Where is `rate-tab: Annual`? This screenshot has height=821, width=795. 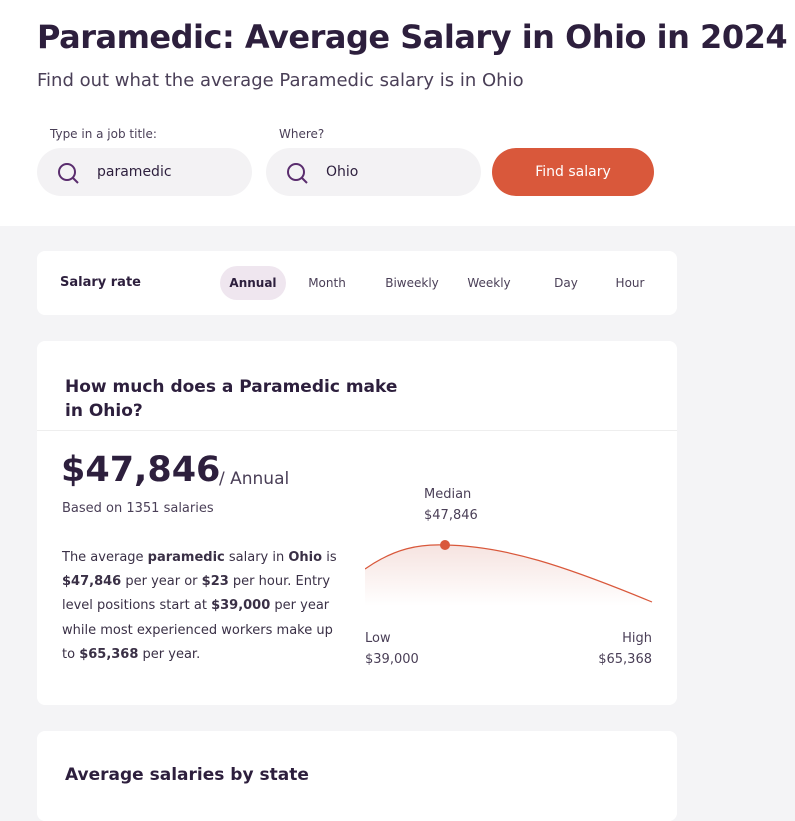 rate-tab: Annual is located at coordinates (253, 283).